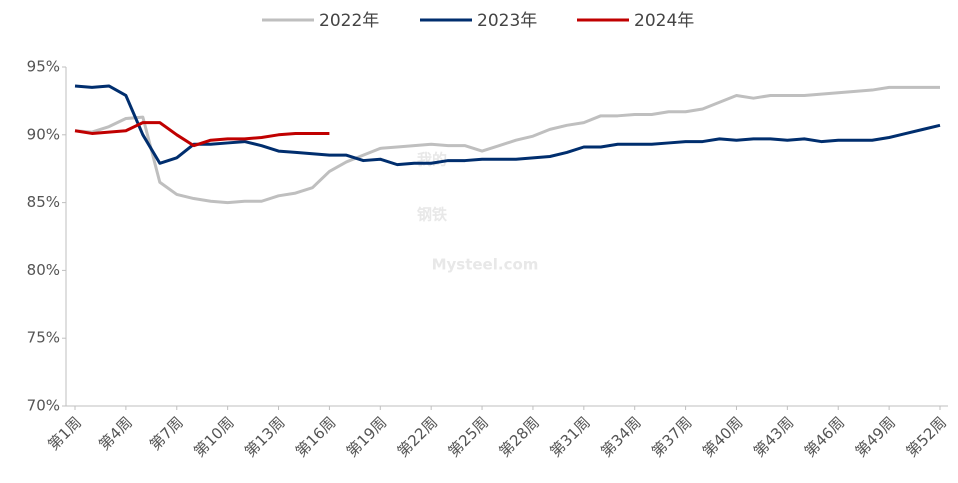 Image resolution: width=958 pixels, height=483 pixels. Describe the element at coordinates (569, 436) in the screenshot. I see `x-tick-label: 第31周` at that location.